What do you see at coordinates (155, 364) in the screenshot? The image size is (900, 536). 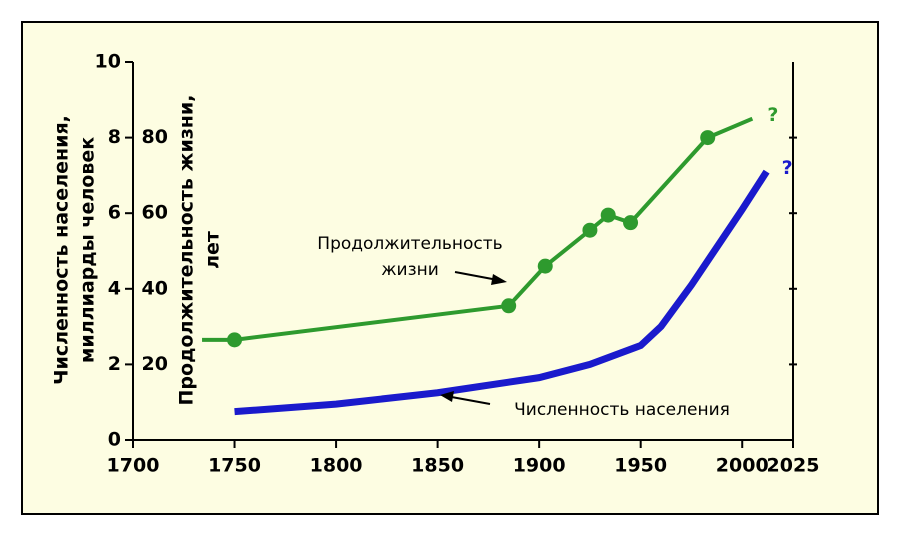 I see `y2-tick-label: 20` at bounding box center [155, 364].